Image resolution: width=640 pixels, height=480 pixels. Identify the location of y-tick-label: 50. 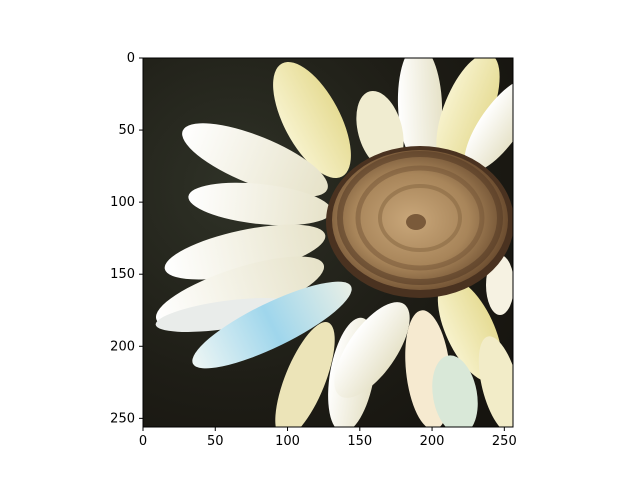
(126, 130).